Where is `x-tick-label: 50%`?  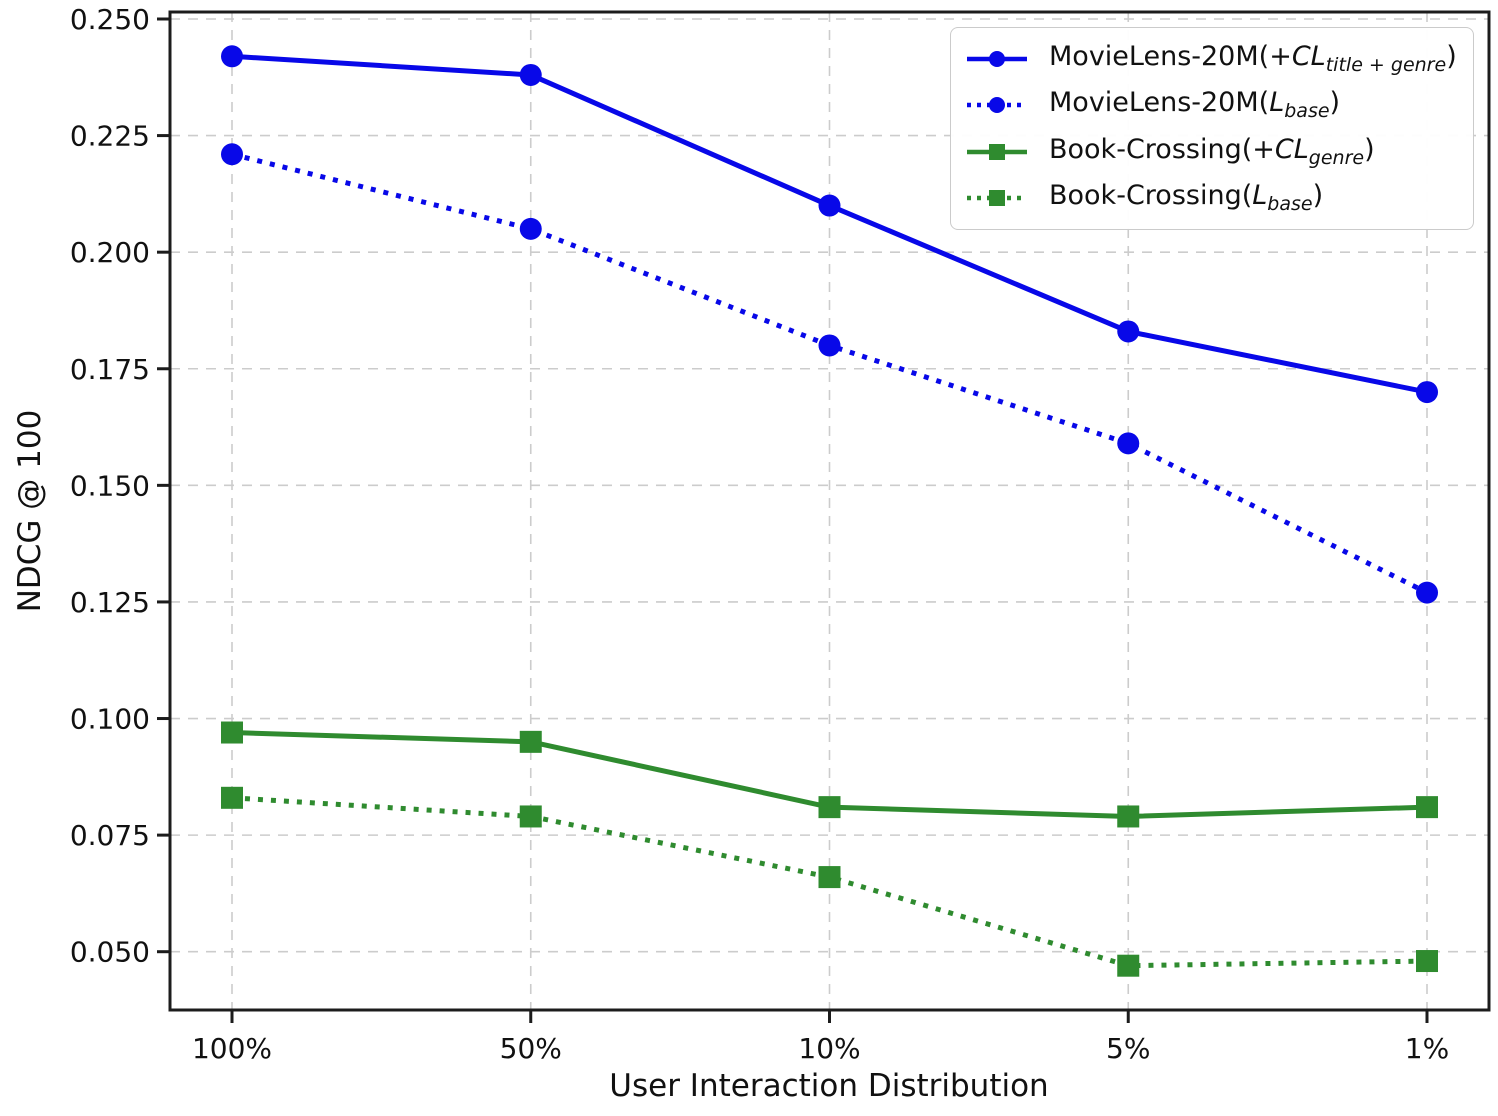 x-tick-label: 50% is located at coordinates (531, 1048).